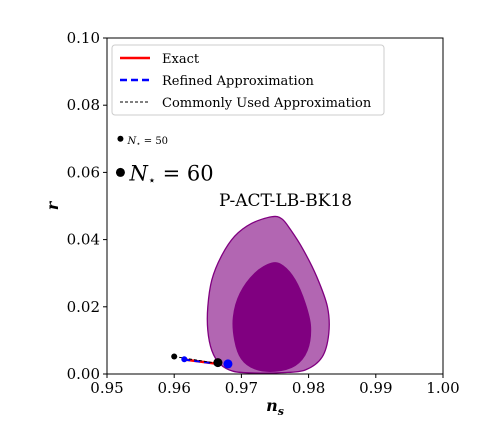 The height and width of the screenshot is (433, 484). What do you see at coordinates (272, 405) in the screenshot?
I see `x-axis-label-main: n` at bounding box center [272, 405].